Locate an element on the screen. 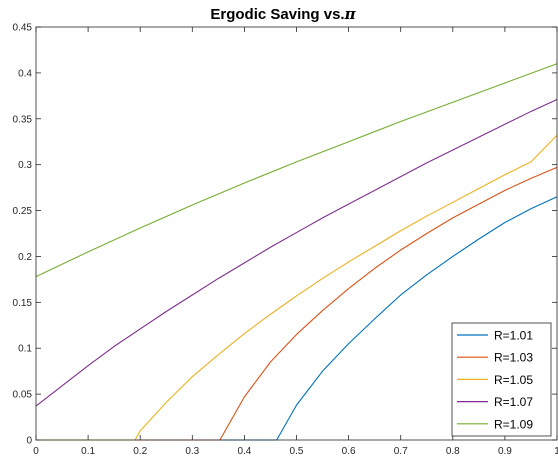 The width and height of the screenshot is (558, 459). y-tick-label: 0.35 is located at coordinates (23, 119).